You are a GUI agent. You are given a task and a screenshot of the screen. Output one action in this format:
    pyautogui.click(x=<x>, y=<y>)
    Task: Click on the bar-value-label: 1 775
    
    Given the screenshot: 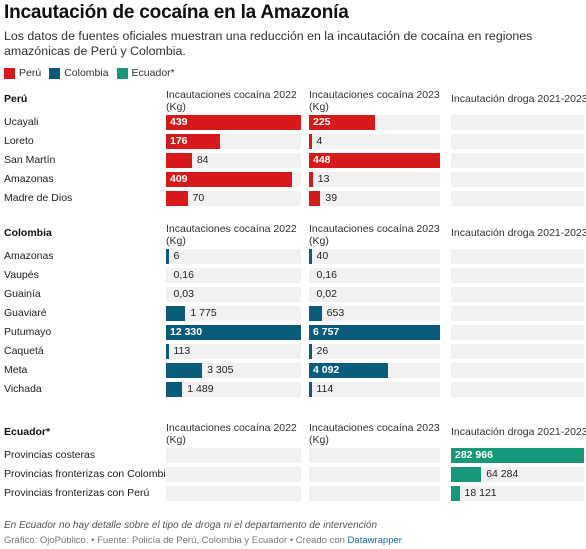 What is the action you would take?
    pyautogui.click(x=203, y=313)
    